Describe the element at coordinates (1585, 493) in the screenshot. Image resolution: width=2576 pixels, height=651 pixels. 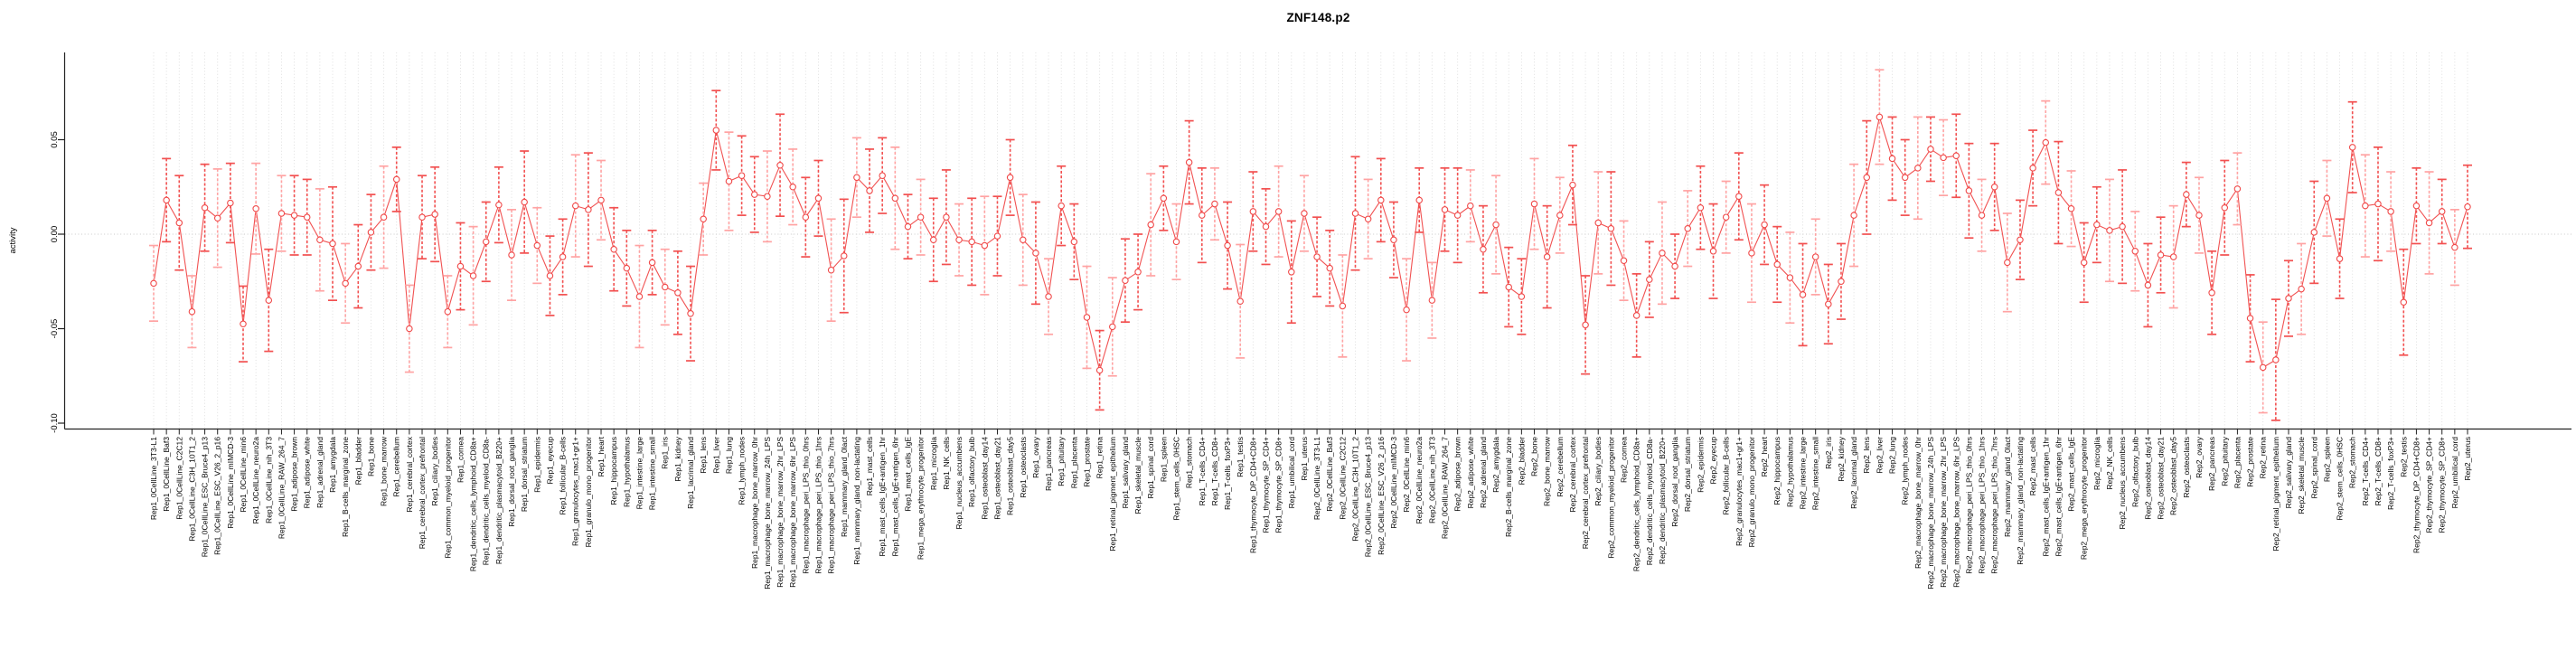
I see `x-category-label: Rep2_cerebral_cortex_prefrontal` at that location.